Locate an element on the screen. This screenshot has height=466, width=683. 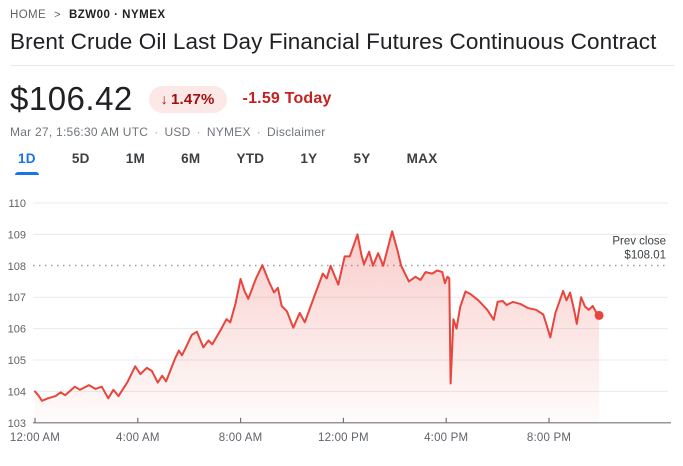
active-tab-underline is located at coordinates (27, 173).